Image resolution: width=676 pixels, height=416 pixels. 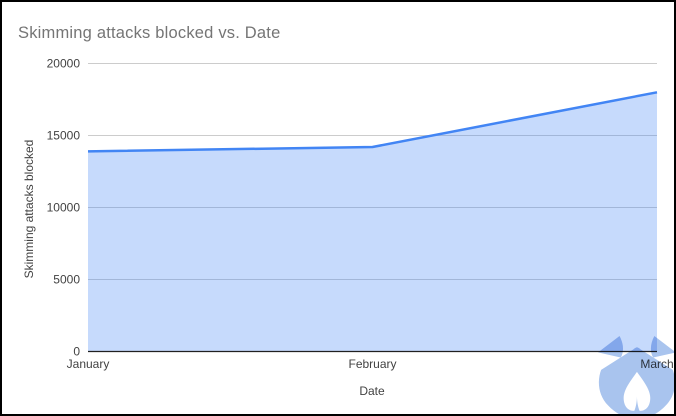 I want to click on y-tick-label: 20000, so click(x=64, y=64).